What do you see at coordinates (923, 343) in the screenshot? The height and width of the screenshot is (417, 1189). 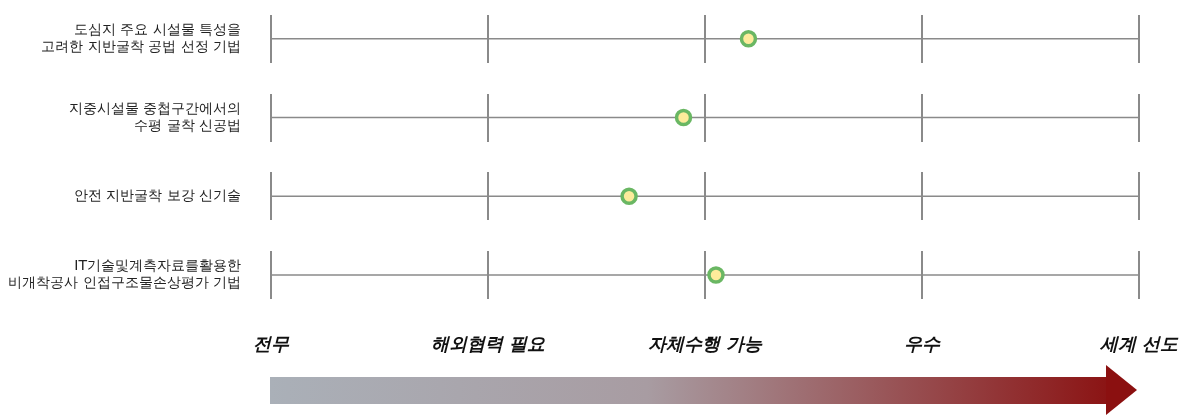 I see `text: 우수` at bounding box center [923, 343].